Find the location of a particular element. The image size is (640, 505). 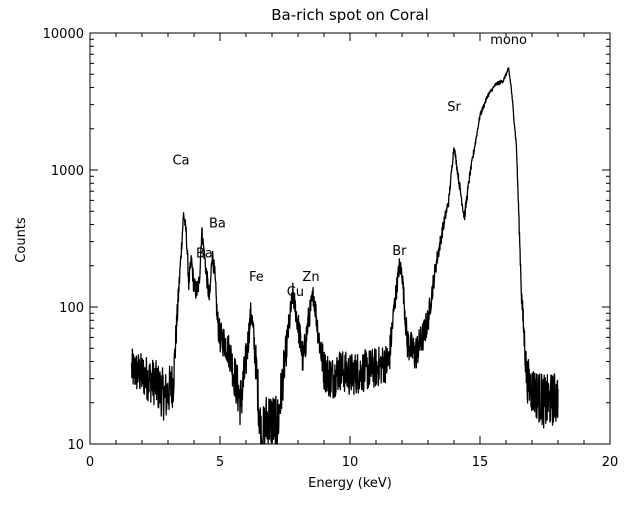

x-tick-label: 0 is located at coordinates (90, 462).